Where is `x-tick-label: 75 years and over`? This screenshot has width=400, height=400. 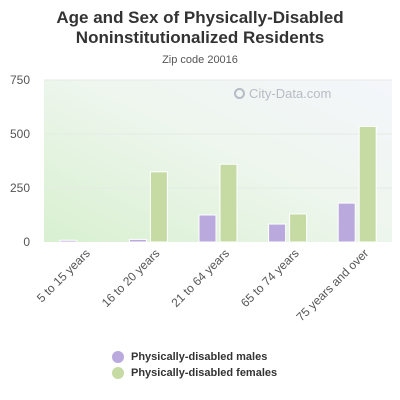 x-tick-label: 75 years and over is located at coordinates (332, 285).